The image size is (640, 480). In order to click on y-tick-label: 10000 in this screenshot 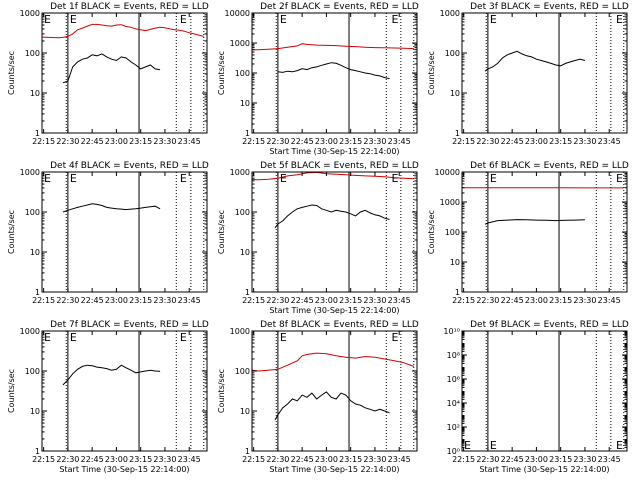, I will do `click(237, 13)`.